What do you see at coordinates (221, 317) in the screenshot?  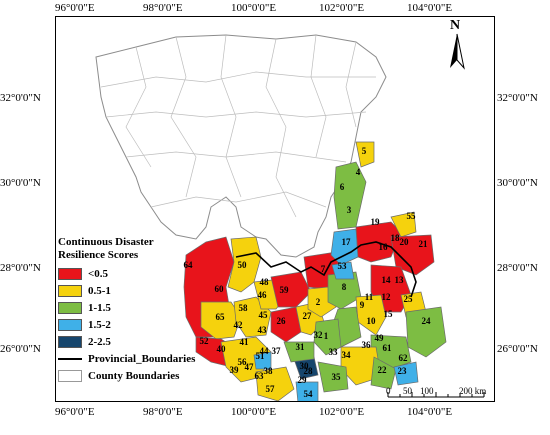 I see `county-label: 65` at bounding box center [221, 317].